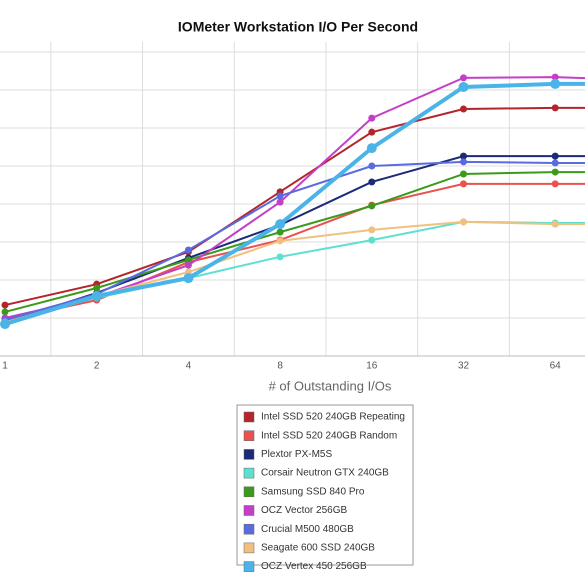 This screenshot has height=585, width=585. What do you see at coordinates (556, 366) in the screenshot?
I see `x-tick-label: 64` at bounding box center [556, 366].